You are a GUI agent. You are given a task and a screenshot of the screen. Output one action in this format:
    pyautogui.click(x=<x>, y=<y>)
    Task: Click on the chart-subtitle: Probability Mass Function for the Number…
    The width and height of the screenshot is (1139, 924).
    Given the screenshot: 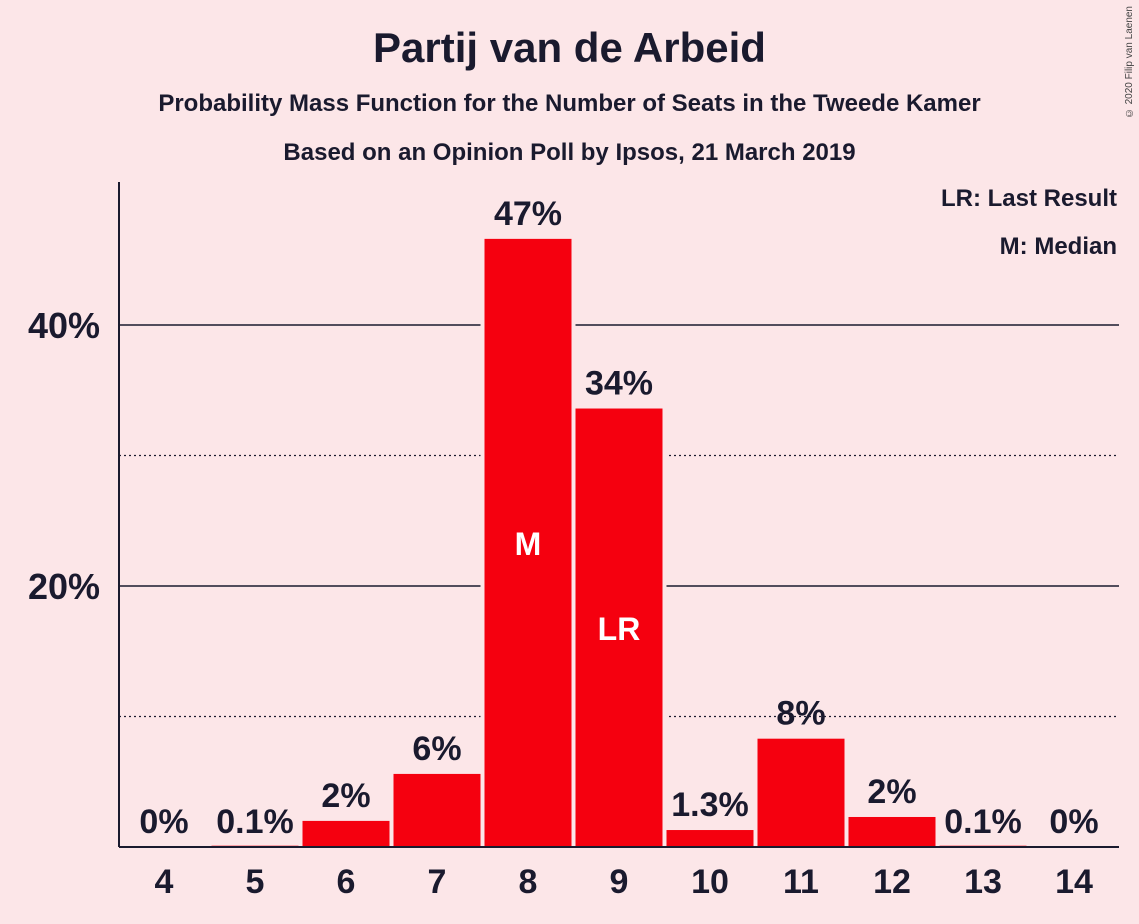 What is the action you would take?
    pyautogui.click(x=569, y=103)
    